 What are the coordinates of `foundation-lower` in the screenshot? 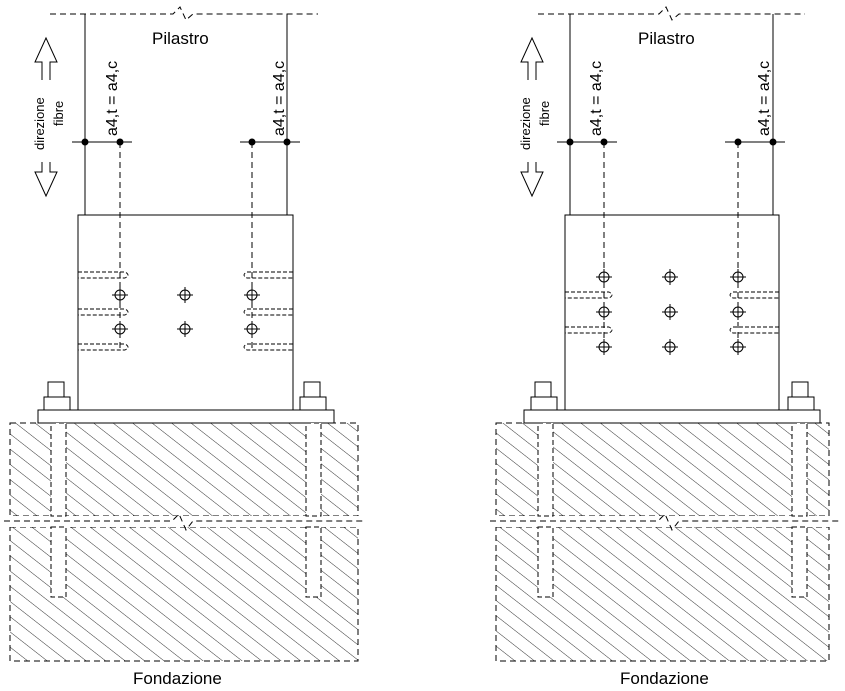 It's located at (184, 594).